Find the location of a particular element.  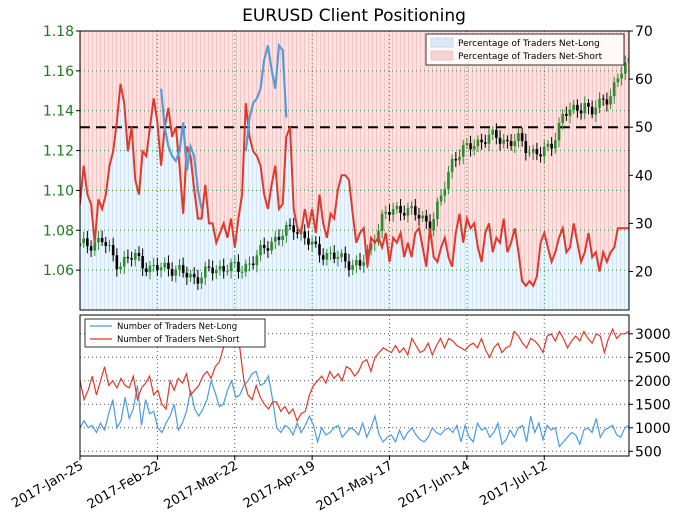

legend-label-long: Percentage of Traders Net-Long is located at coordinates (529, 44).